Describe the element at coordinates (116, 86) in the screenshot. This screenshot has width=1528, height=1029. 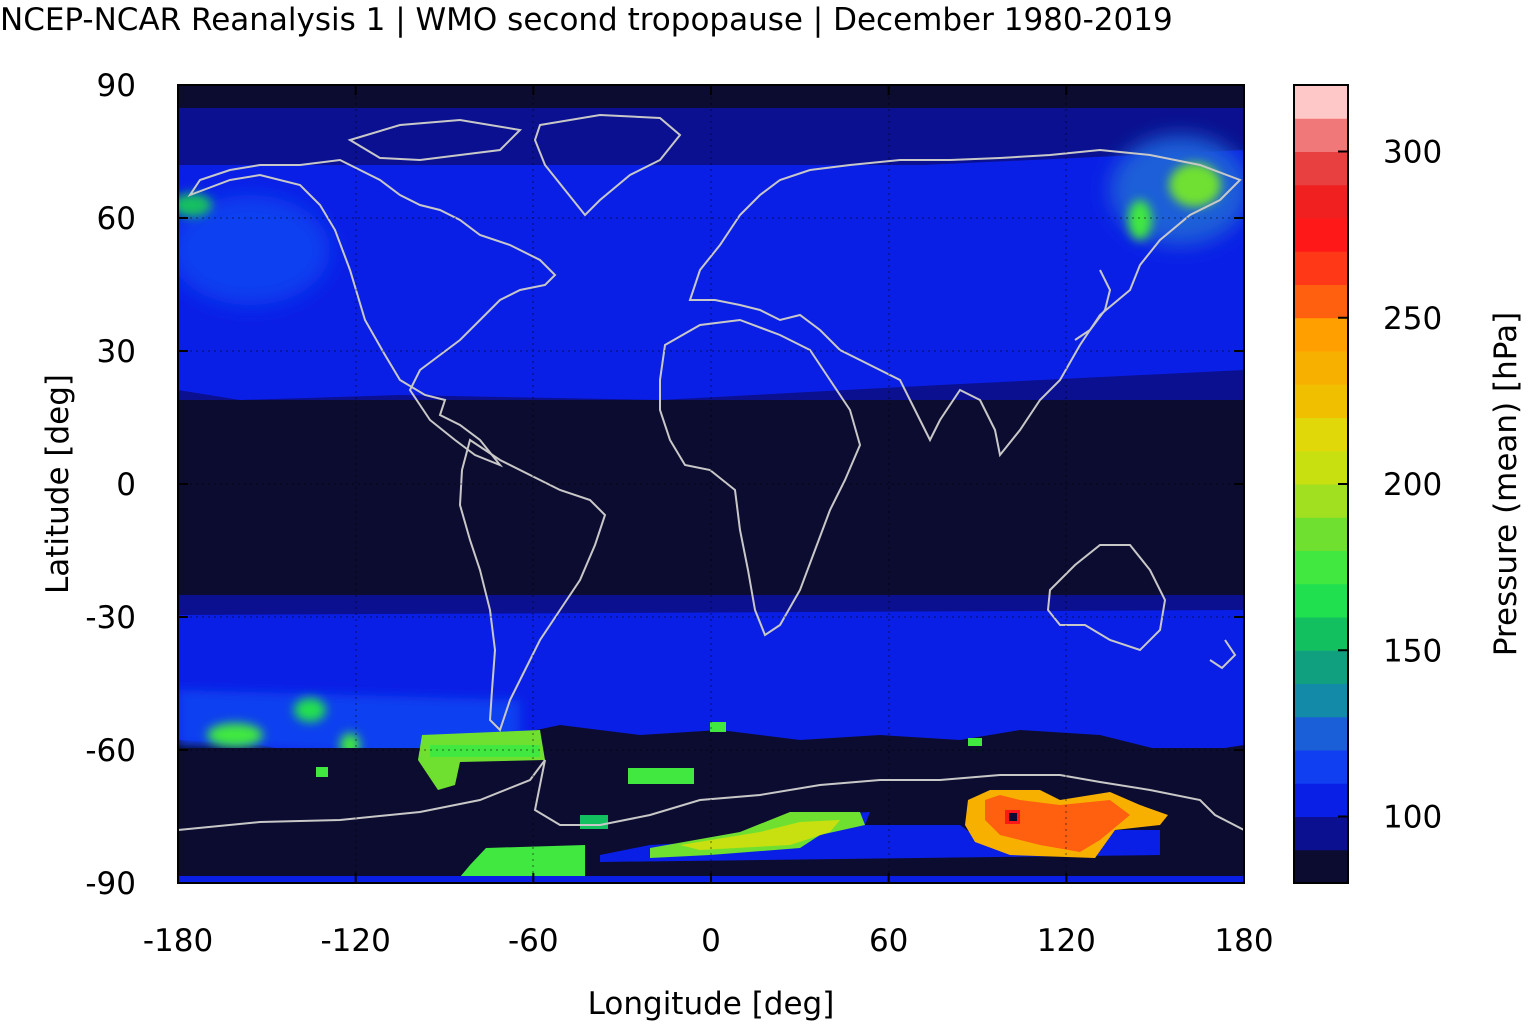
I see `y-tick-label: 90` at that location.